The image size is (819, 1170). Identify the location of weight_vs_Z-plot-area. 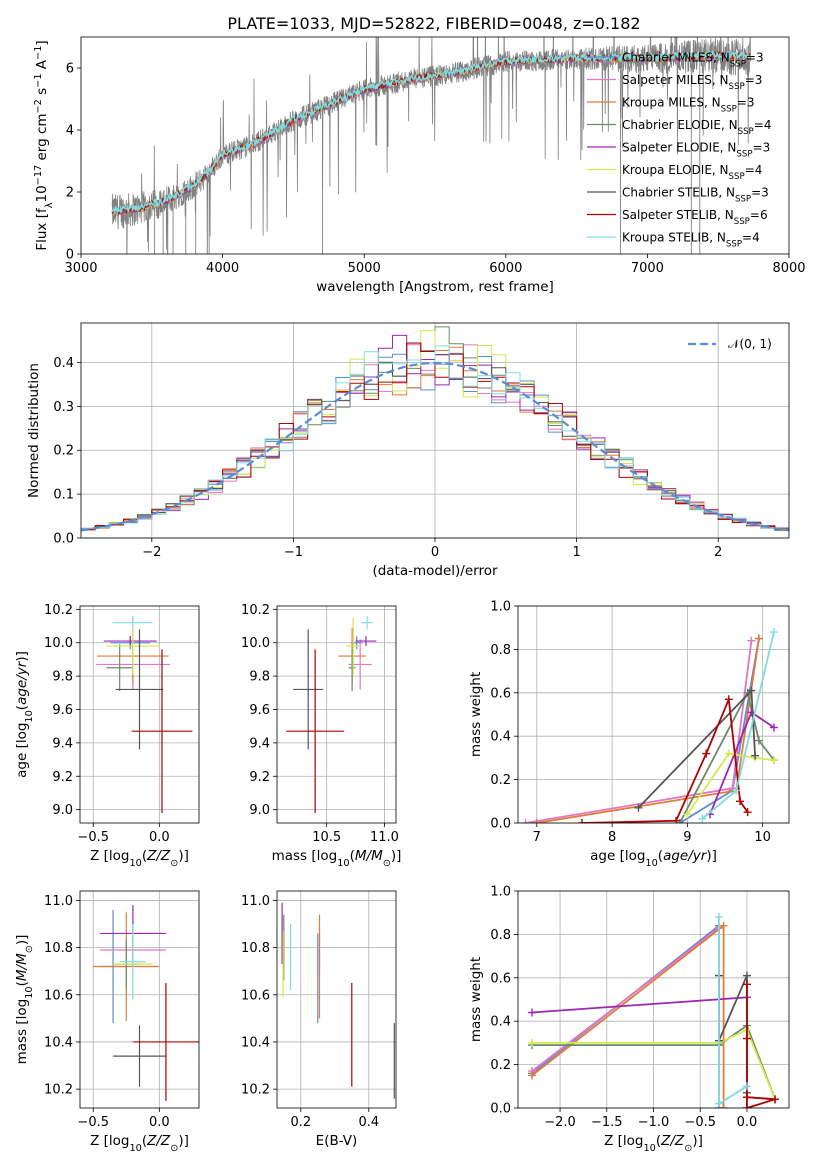
(653, 1010).